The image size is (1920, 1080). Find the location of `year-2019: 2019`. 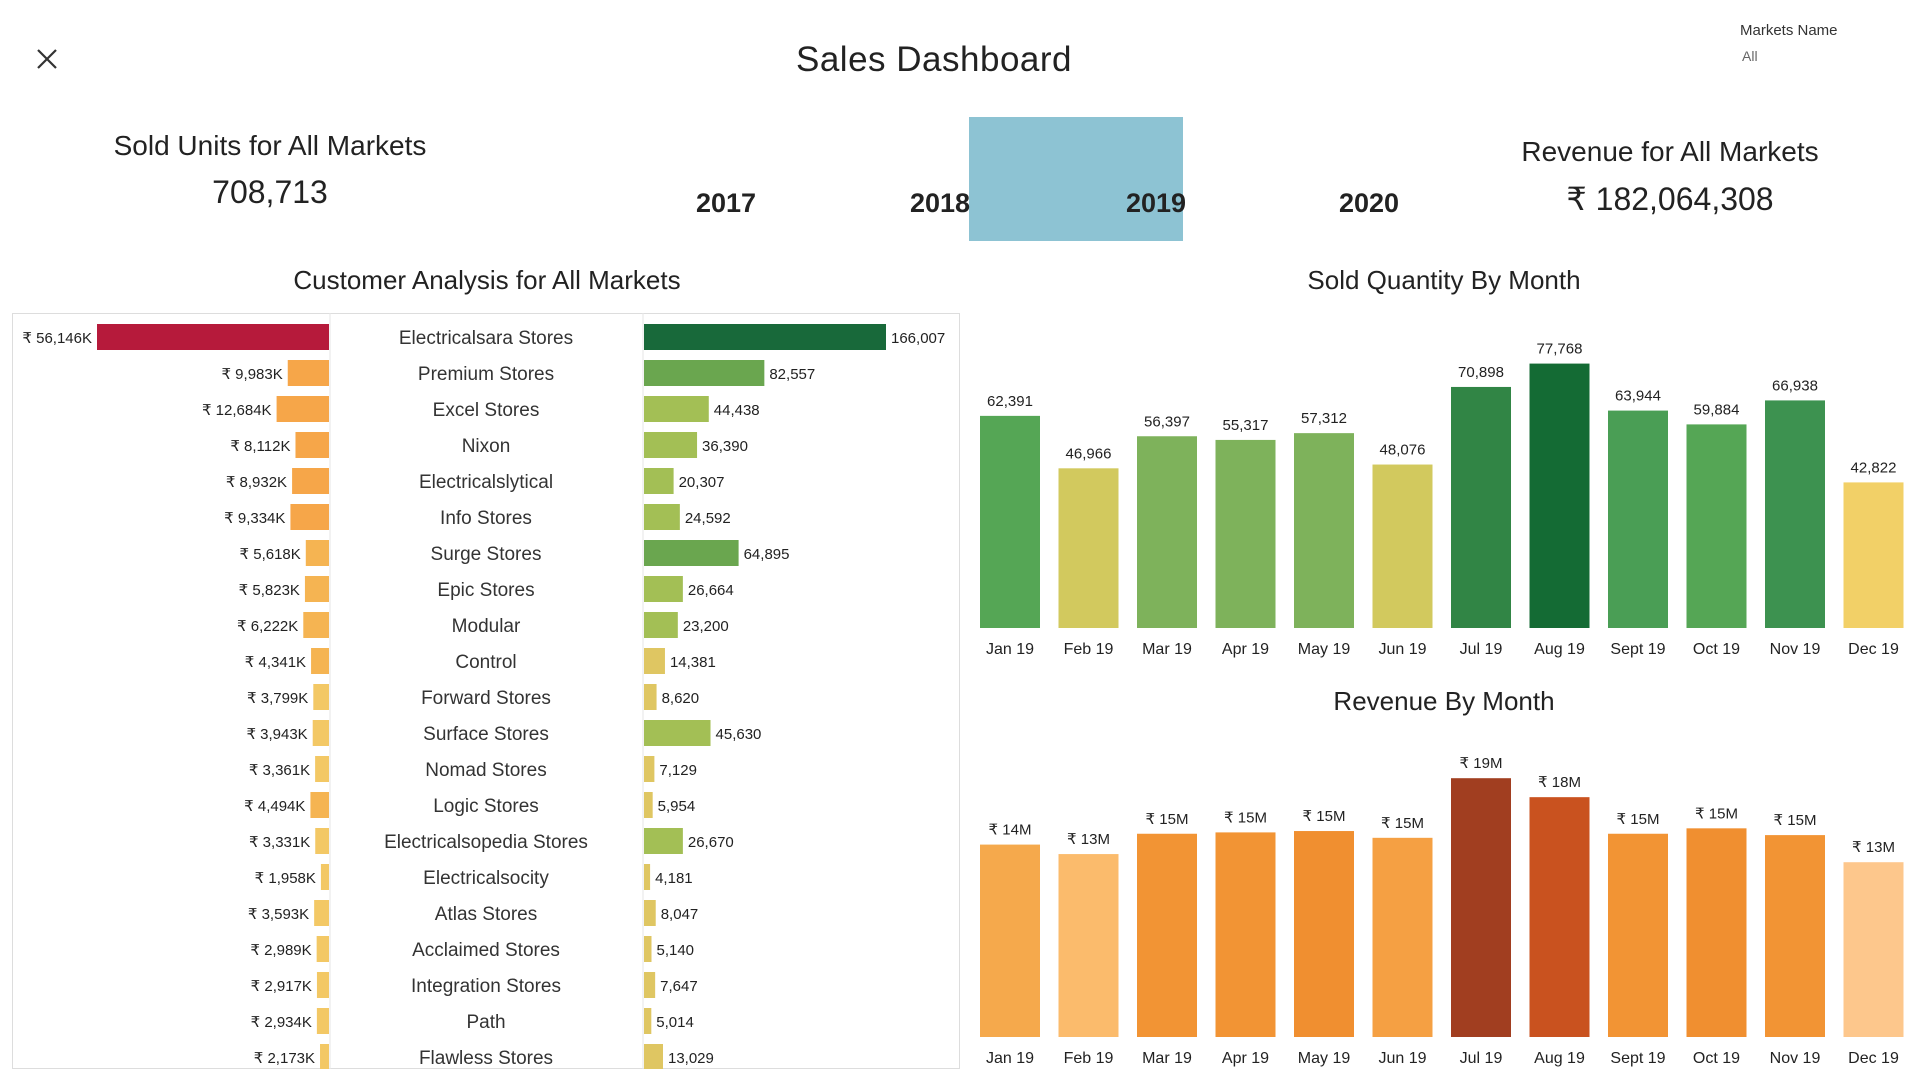

year-2019: 2019 is located at coordinates (1156, 203).